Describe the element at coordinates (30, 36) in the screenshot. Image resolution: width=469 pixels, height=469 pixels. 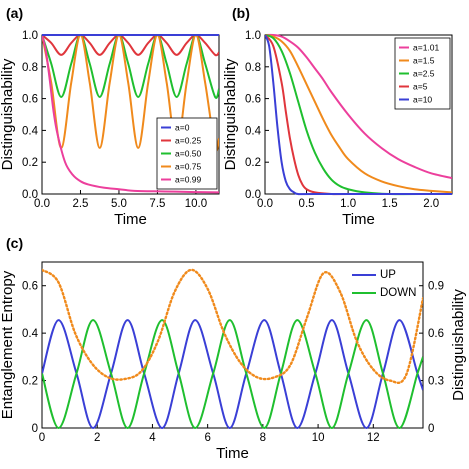
I see `a-y-tick-label: 1.0` at that location.